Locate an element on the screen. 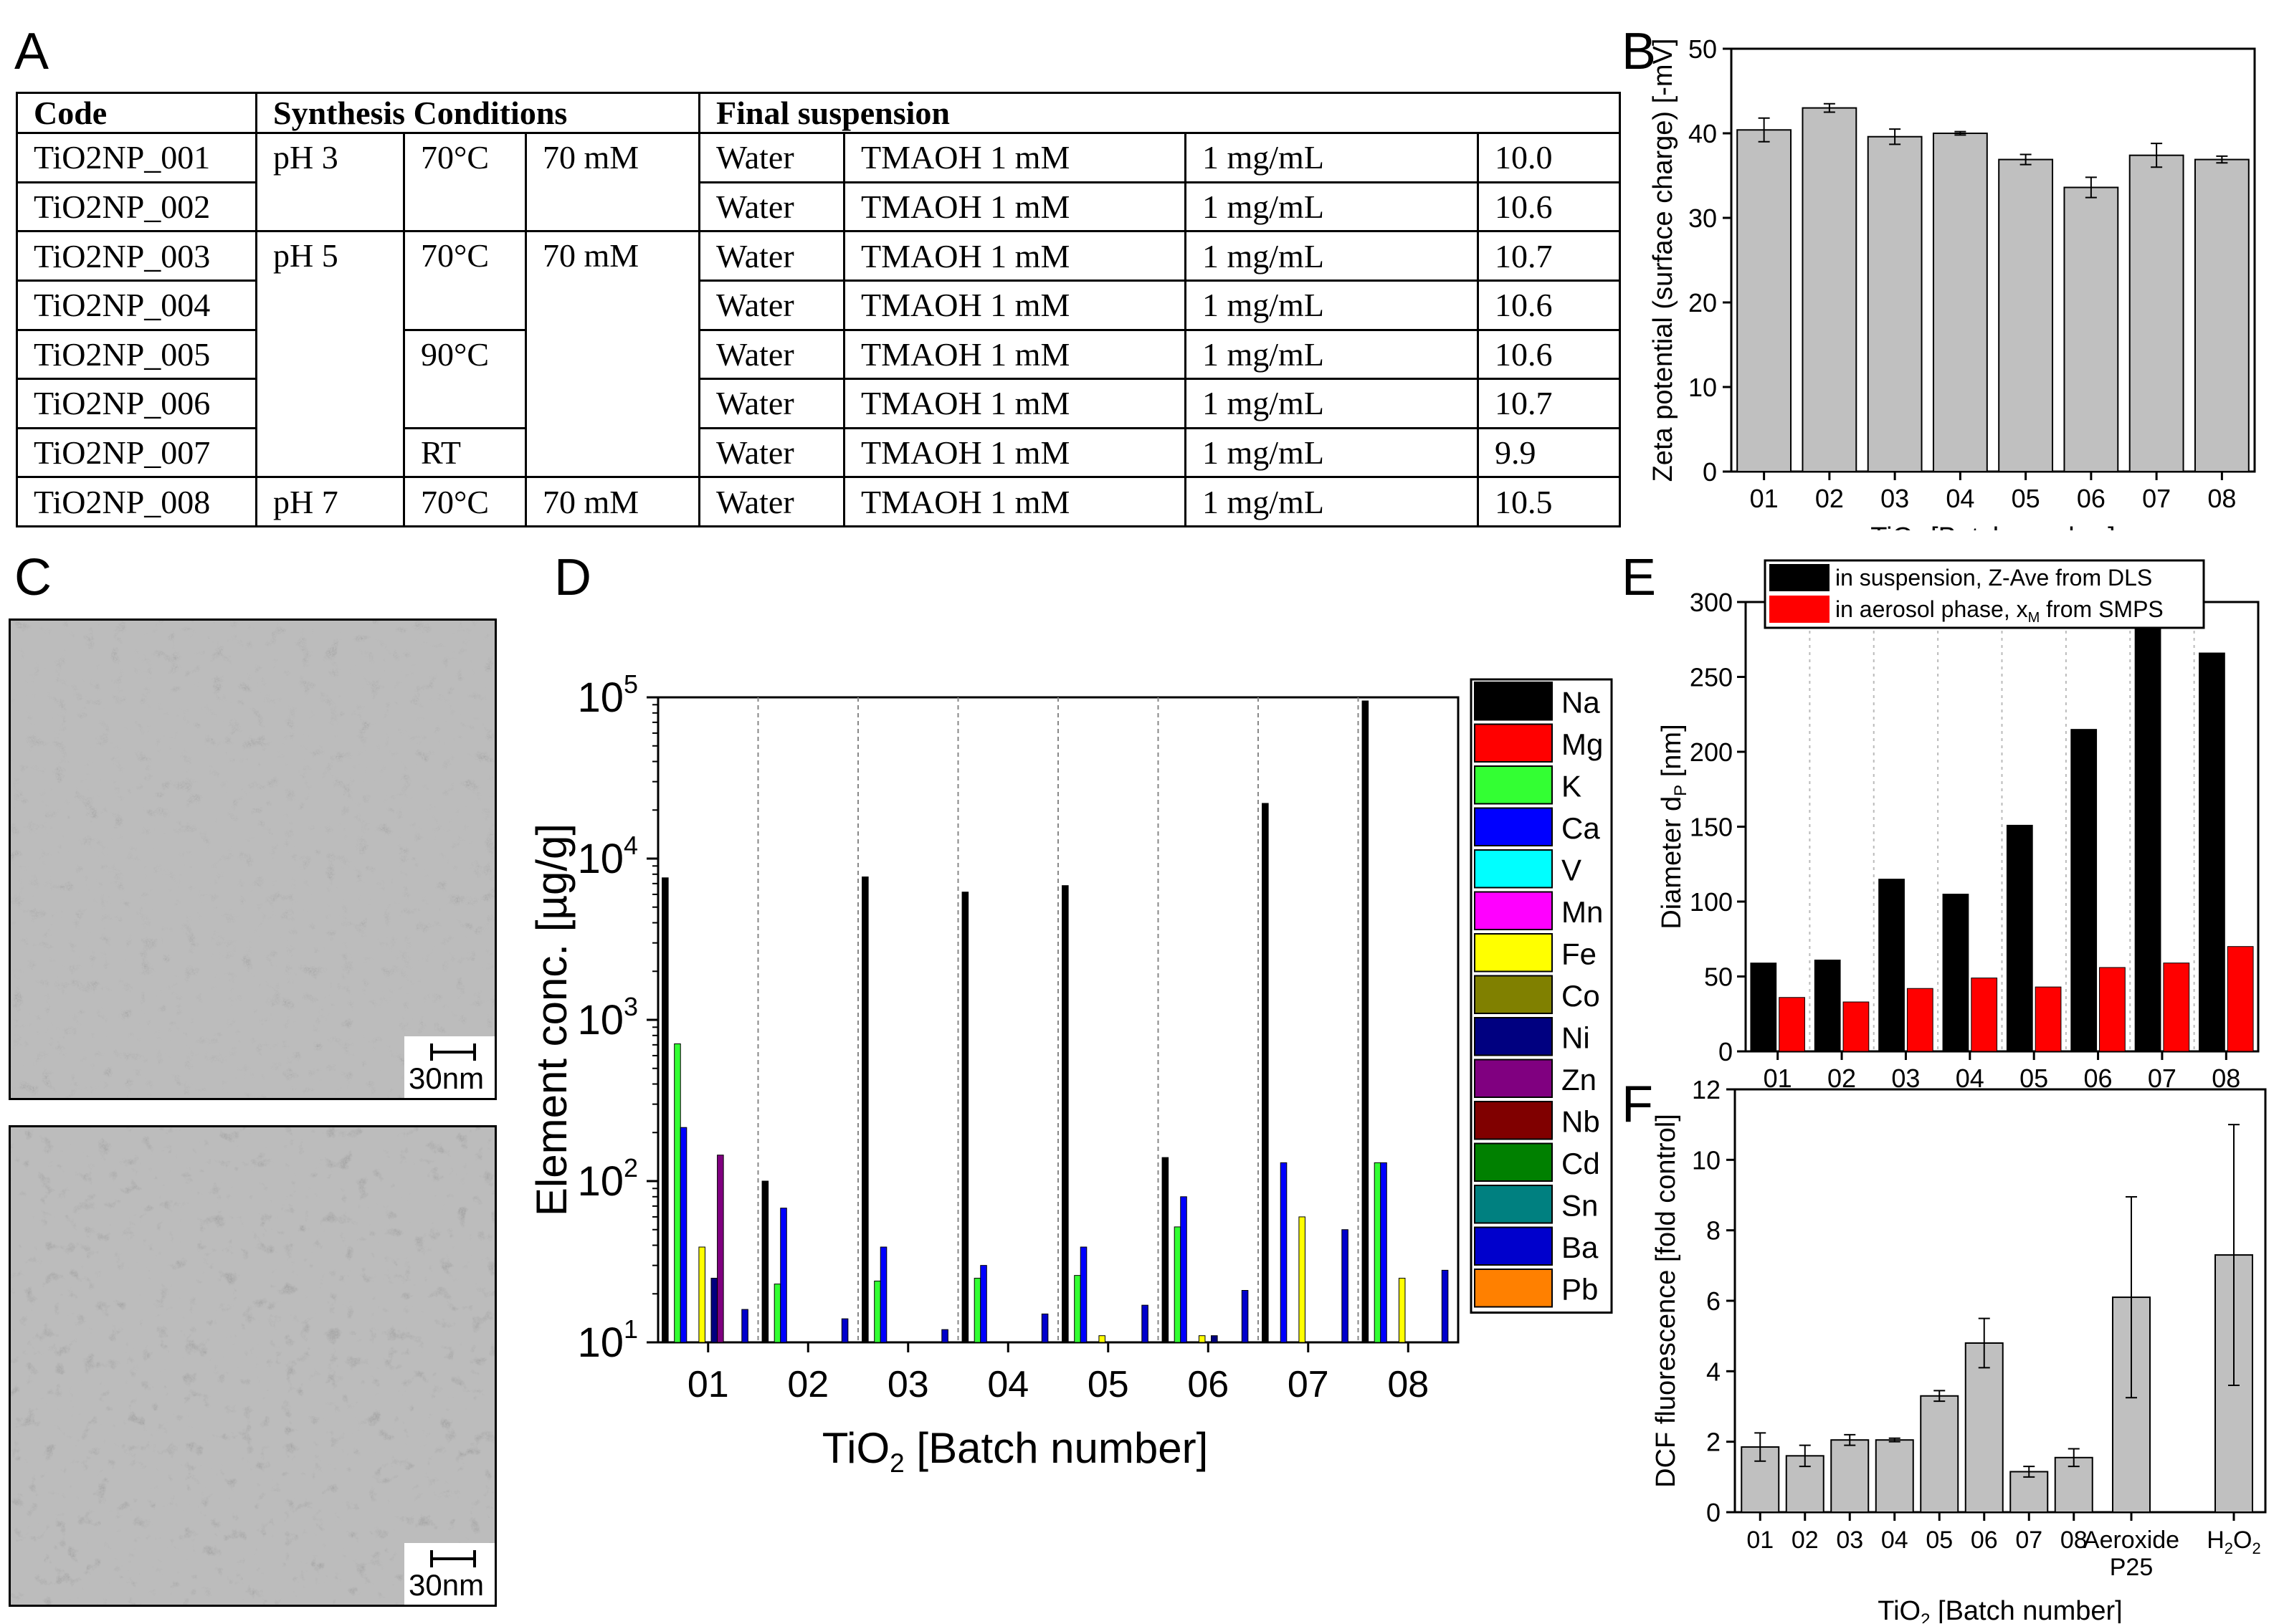  header-final-suspension: Final suspension is located at coordinates (1160, 113).